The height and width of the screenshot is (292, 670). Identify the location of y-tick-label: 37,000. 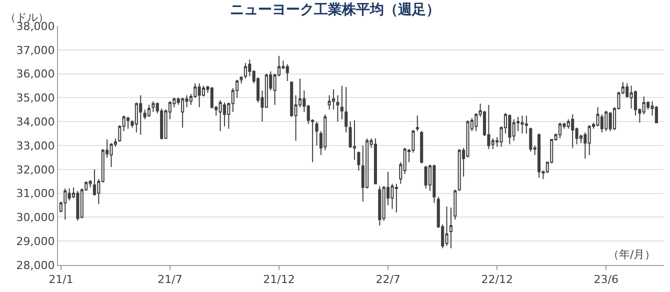
(35, 50).